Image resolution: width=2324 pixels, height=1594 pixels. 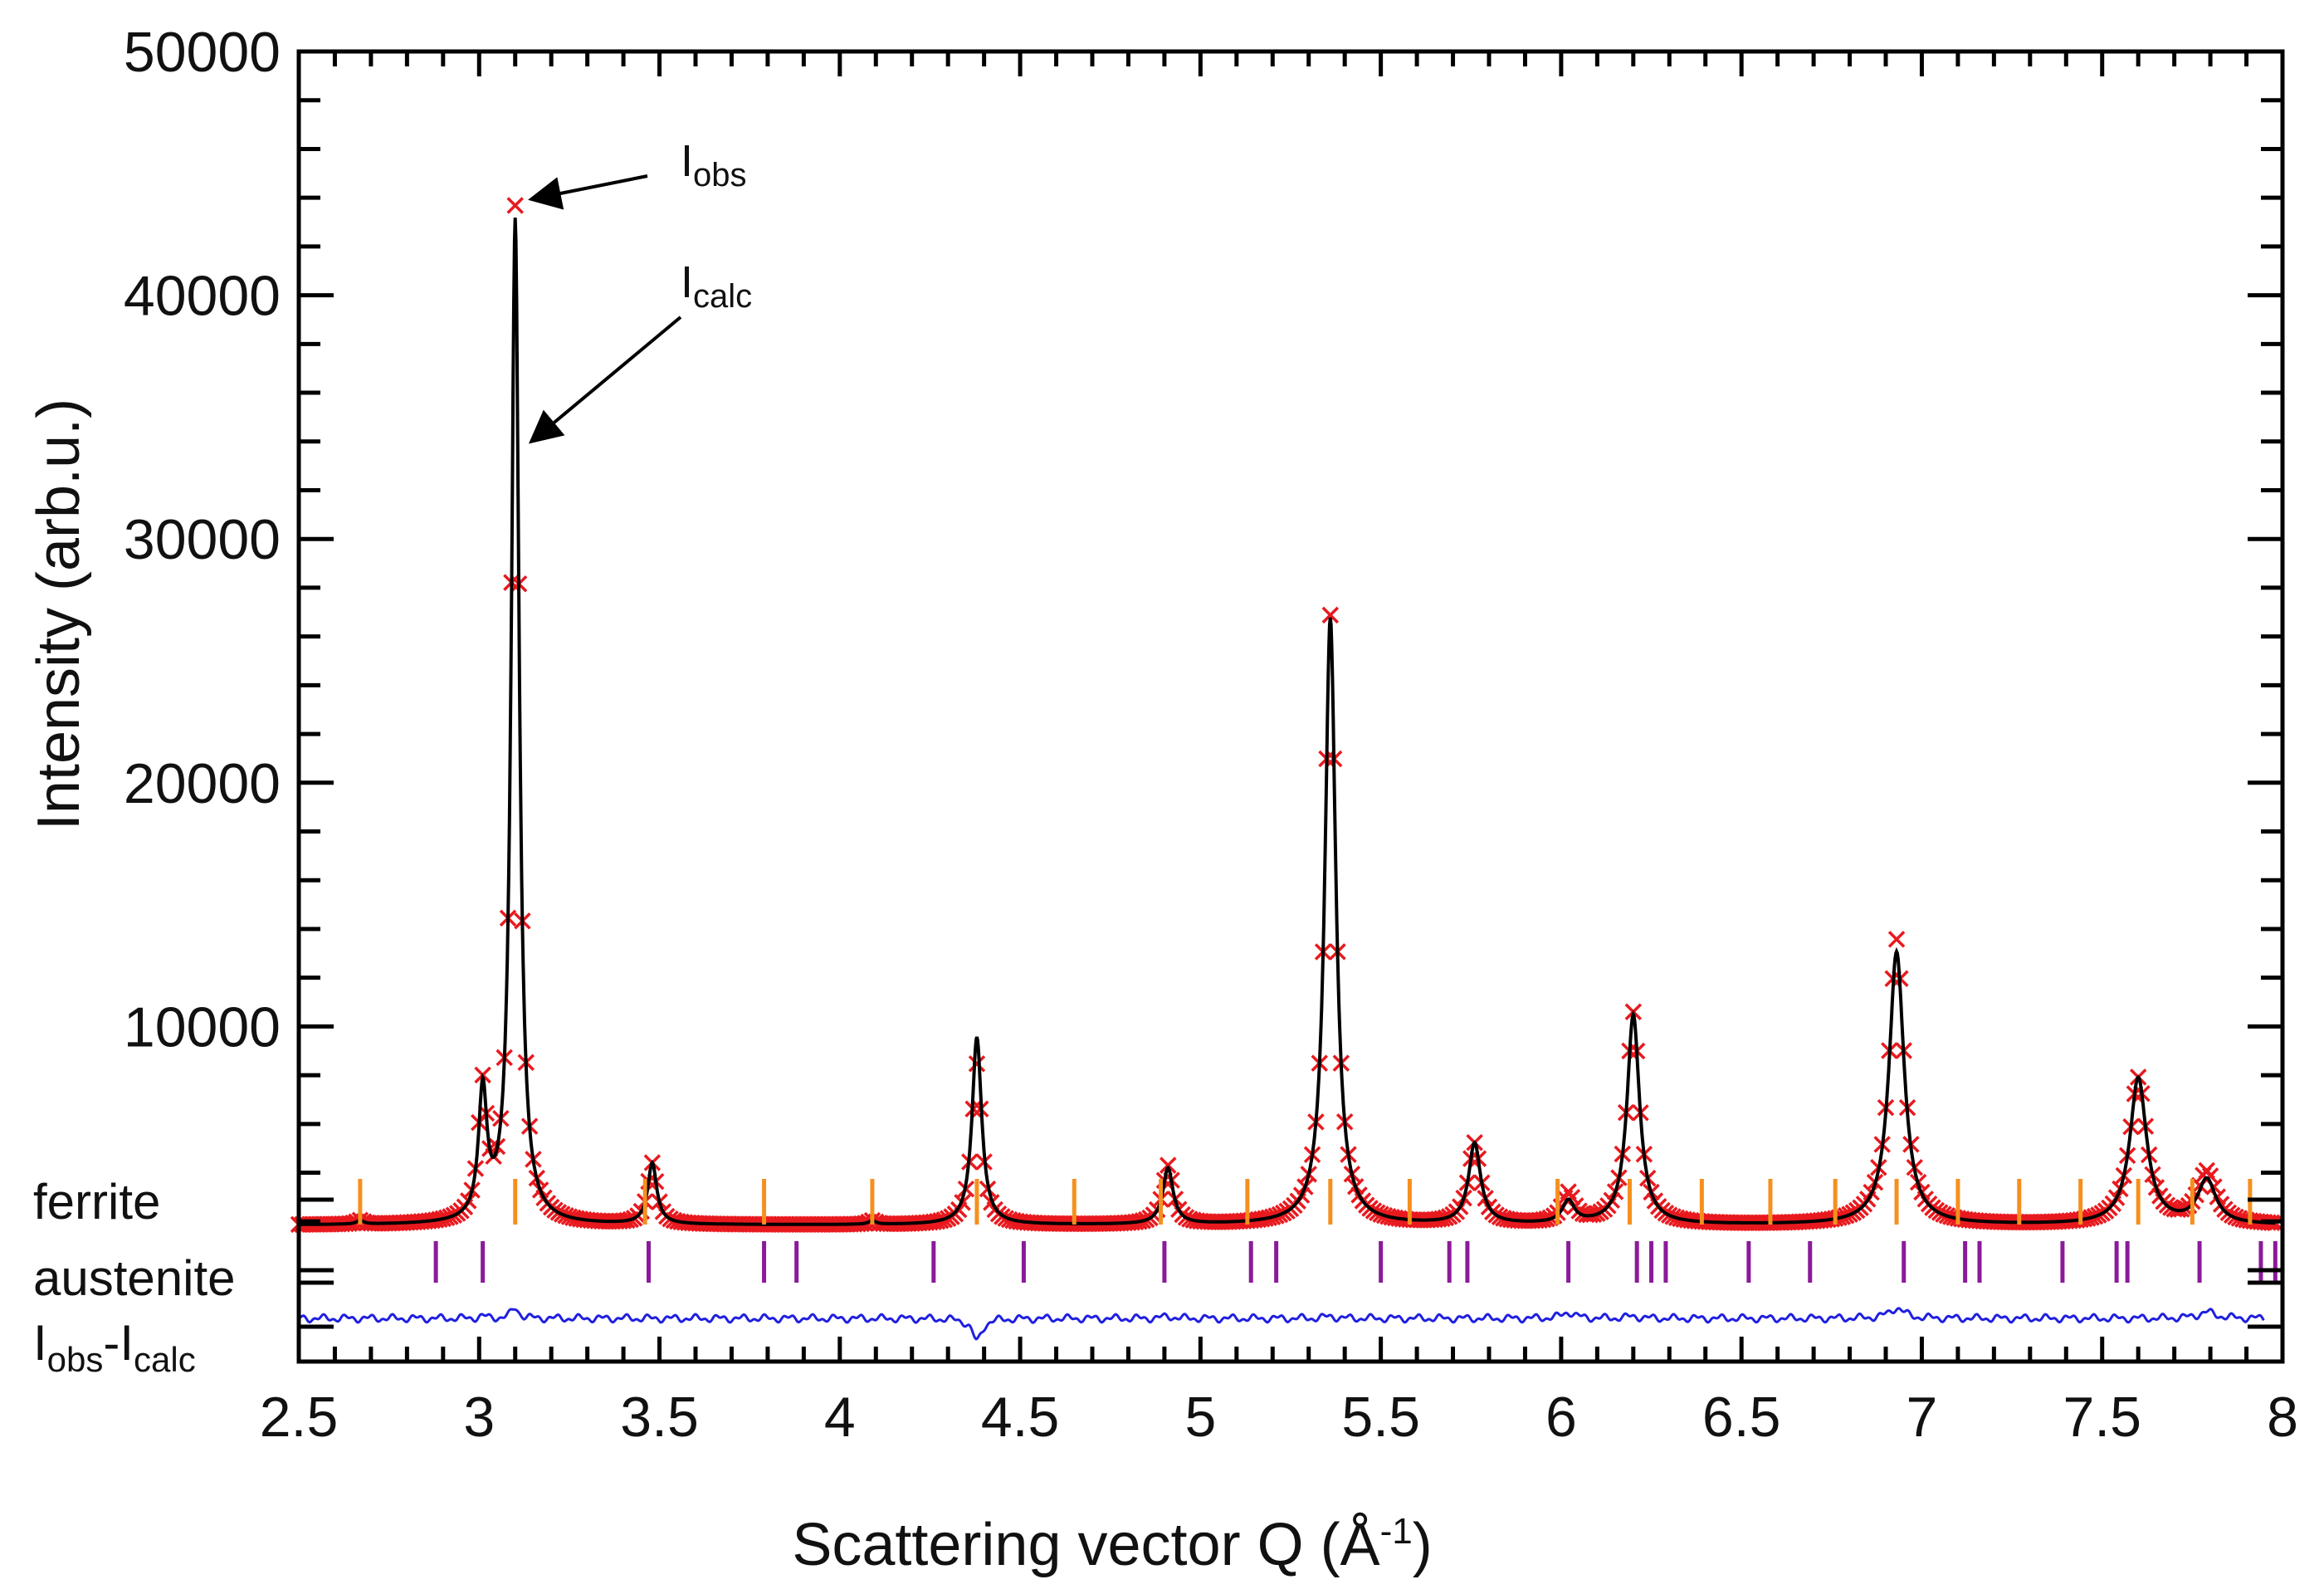 What do you see at coordinates (1020, 1417) in the screenshot?
I see `x-tick-label: 4.5` at bounding box center [1020, 1417].